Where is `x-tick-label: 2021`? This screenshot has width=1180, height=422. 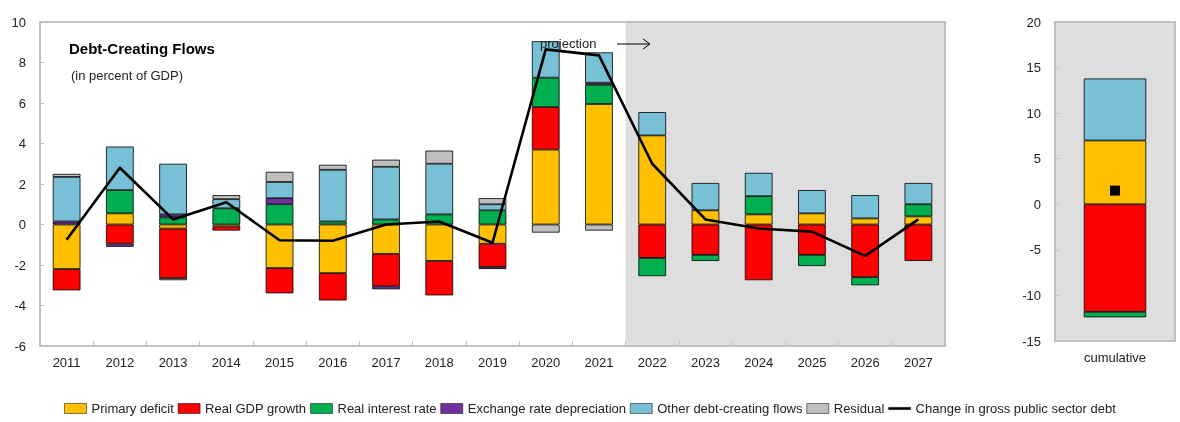
x-tick-label: 2021 is located at coordinates (599, 362).